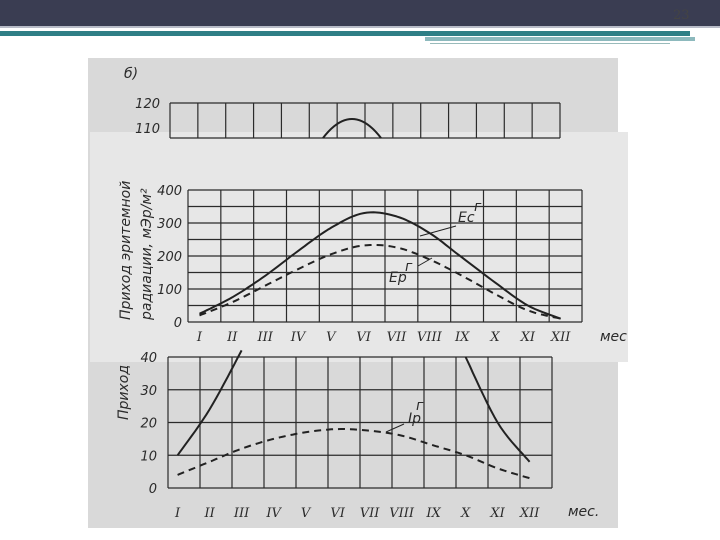  I want to click on header-accent-lines, so click(360, 41).